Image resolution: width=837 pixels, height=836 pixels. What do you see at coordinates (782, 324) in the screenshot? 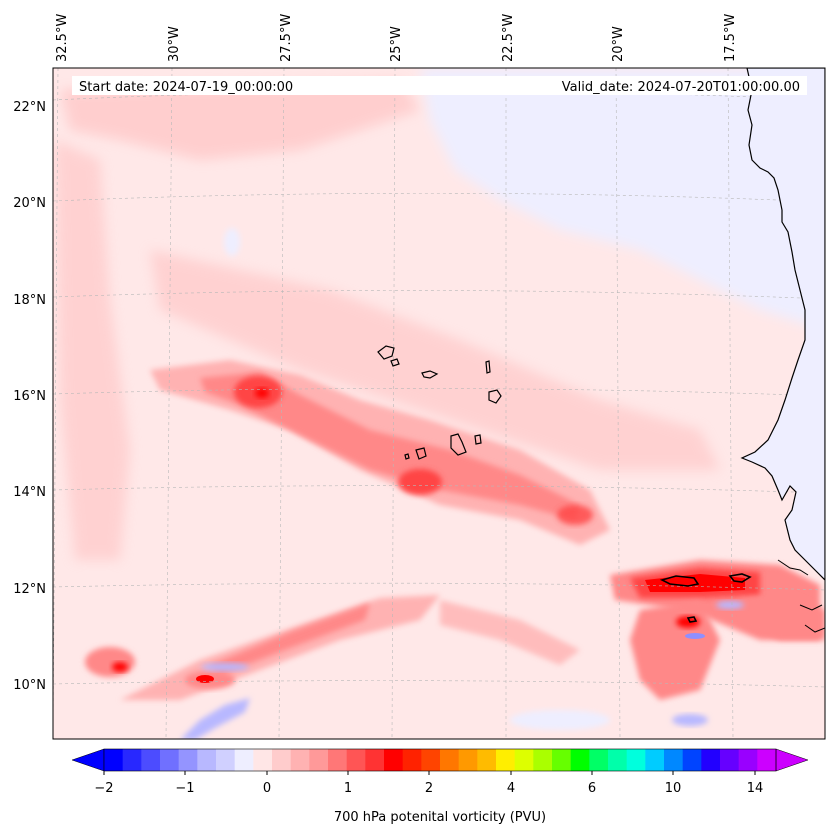
I see `coastline-africa` at bounding box center [782, 324].